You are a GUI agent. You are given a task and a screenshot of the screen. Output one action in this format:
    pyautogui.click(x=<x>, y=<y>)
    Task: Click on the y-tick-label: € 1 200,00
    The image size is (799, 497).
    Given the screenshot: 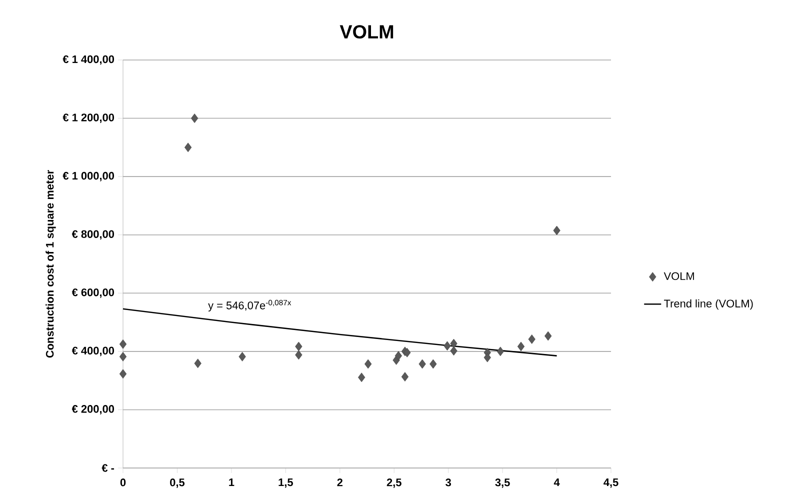 What is the action you would take?
    pyautogui.click(x=88, y=118)
    